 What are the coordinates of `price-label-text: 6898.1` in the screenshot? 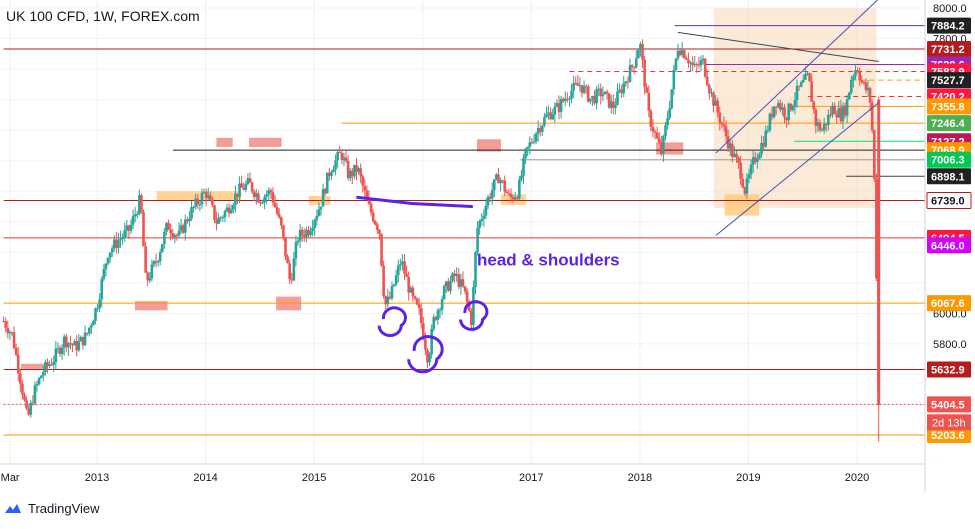 It's located at (948, 177).